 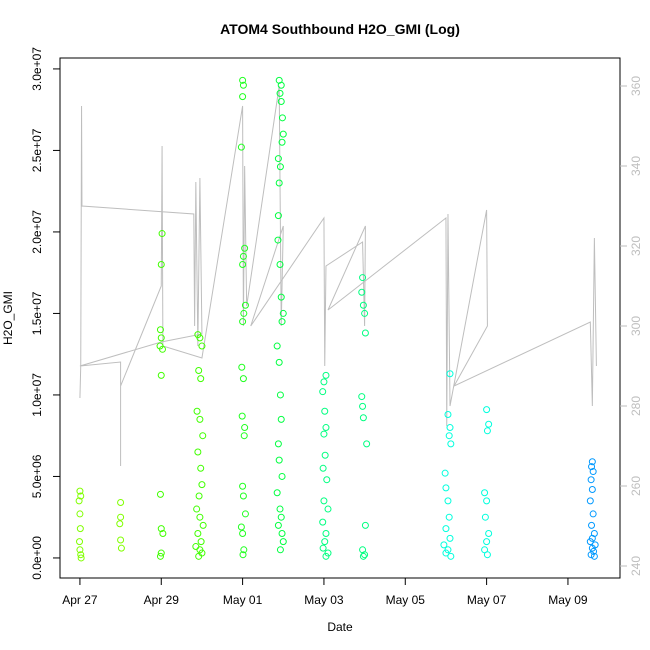 I want to click on x-tick-label: May 01, so click(x=243, y=600).